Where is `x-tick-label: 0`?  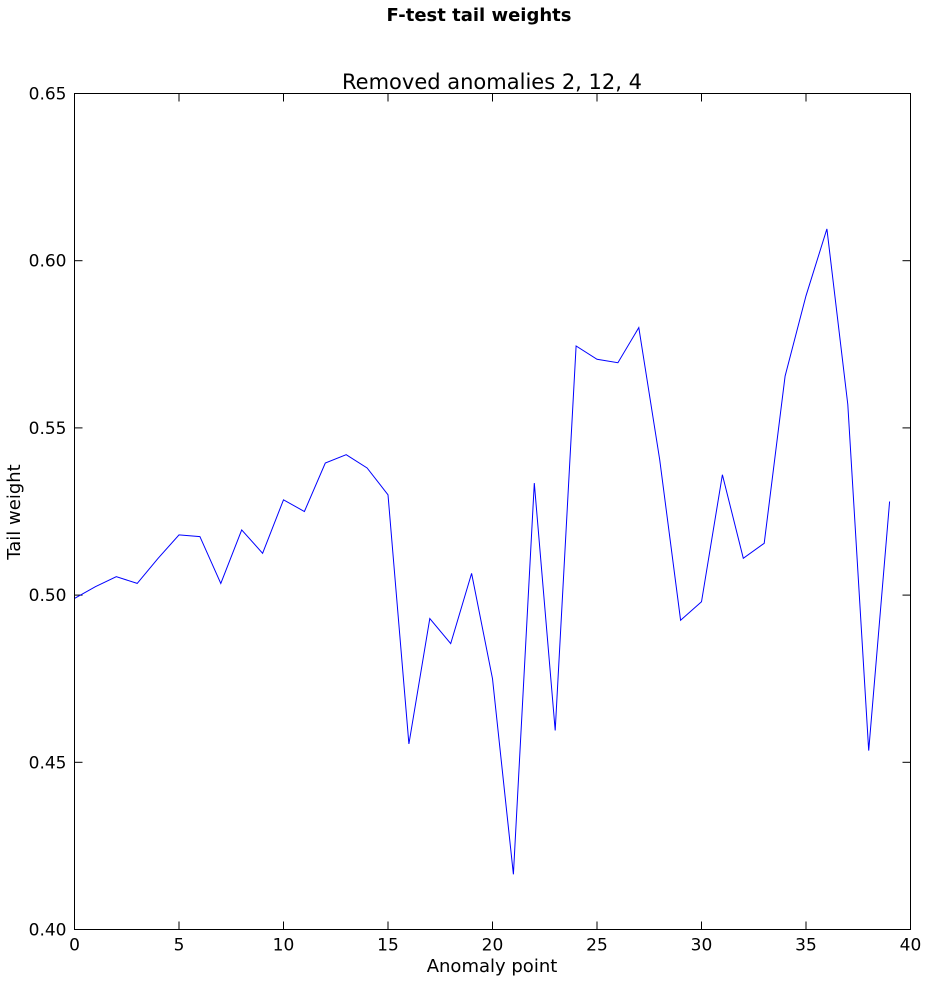
x-tick-label: 0 is located at coordinates (74, 946).